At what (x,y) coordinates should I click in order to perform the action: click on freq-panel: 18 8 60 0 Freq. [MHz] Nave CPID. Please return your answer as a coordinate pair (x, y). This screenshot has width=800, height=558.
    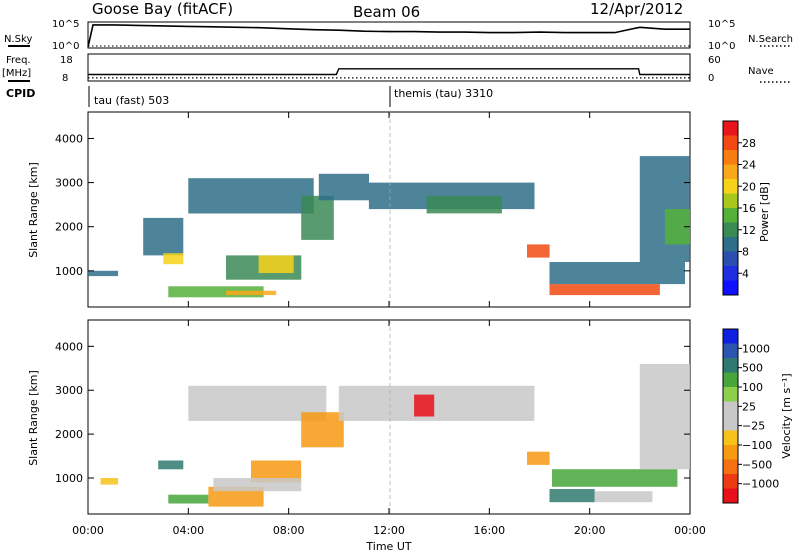
    Looking at the image, I should click on (396, 76).